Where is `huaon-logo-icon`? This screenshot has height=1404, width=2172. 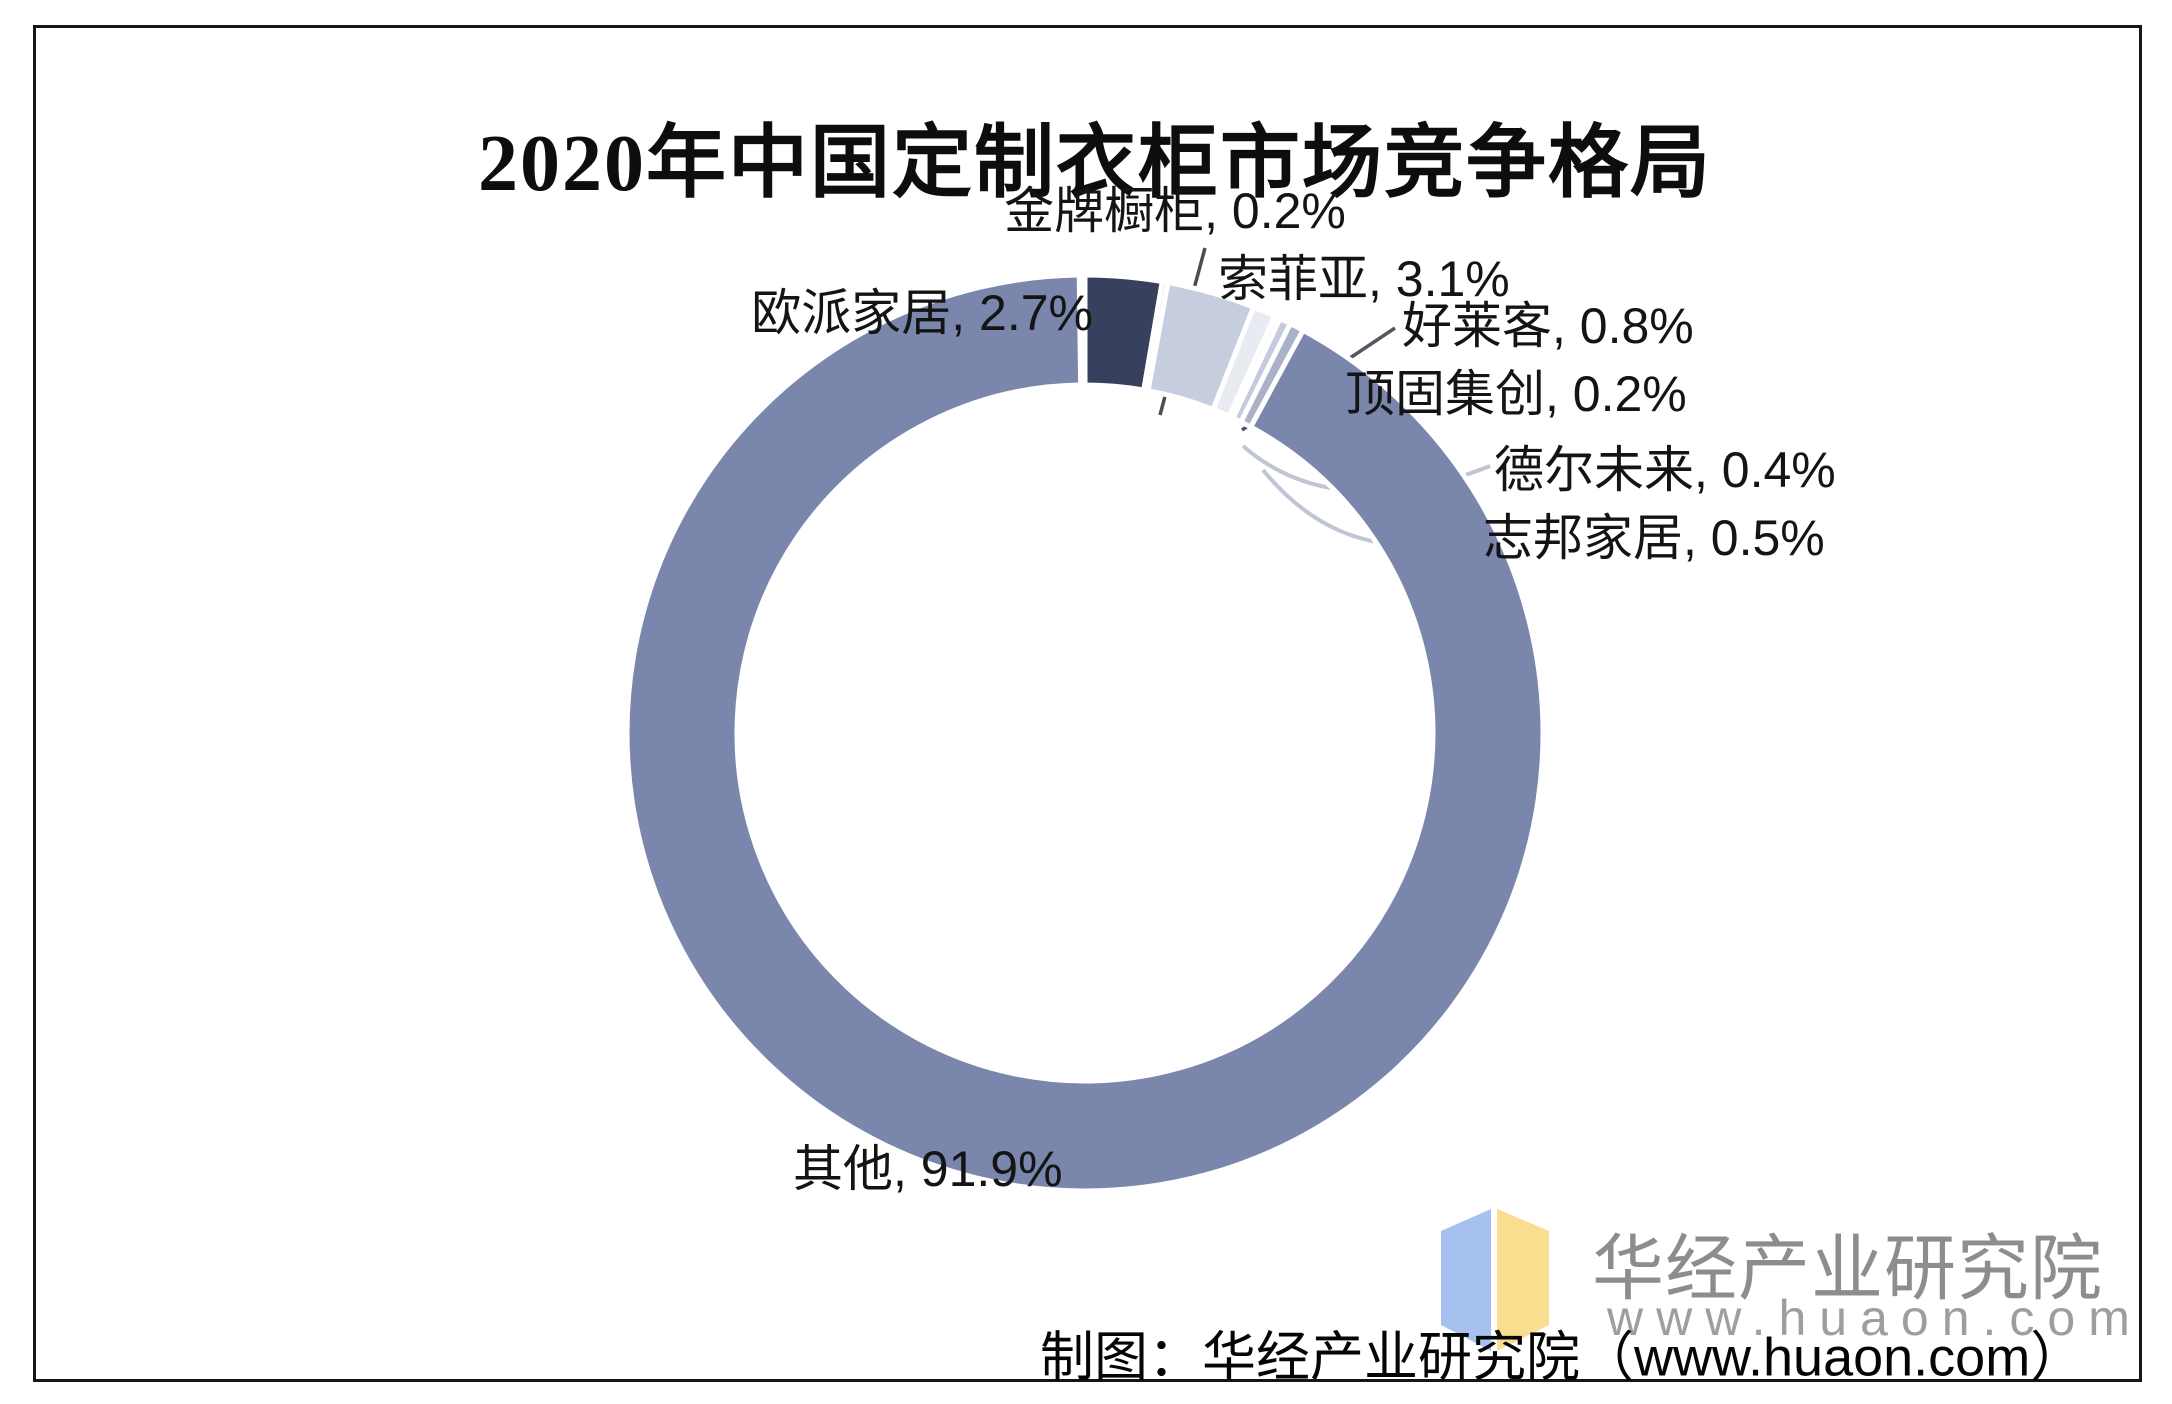
huaon-logo-icon is located at coordinates (1495, 1280).